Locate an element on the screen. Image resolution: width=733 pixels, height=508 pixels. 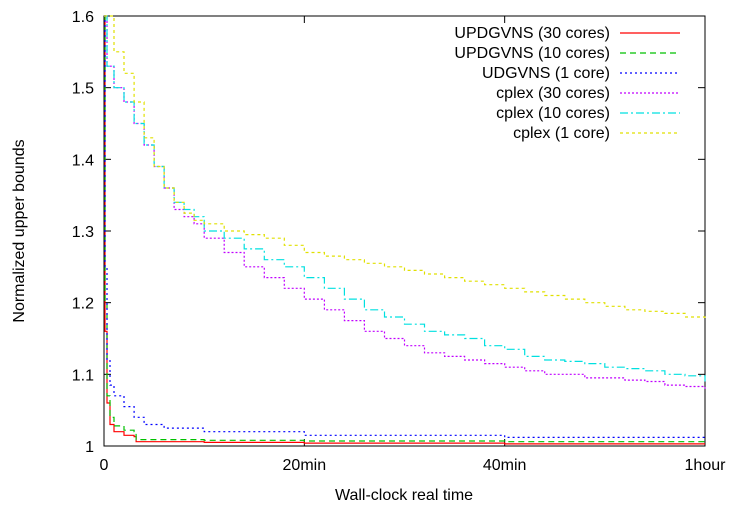
legend-label: cplex (30 cores) is located at coordinates (553, 93).